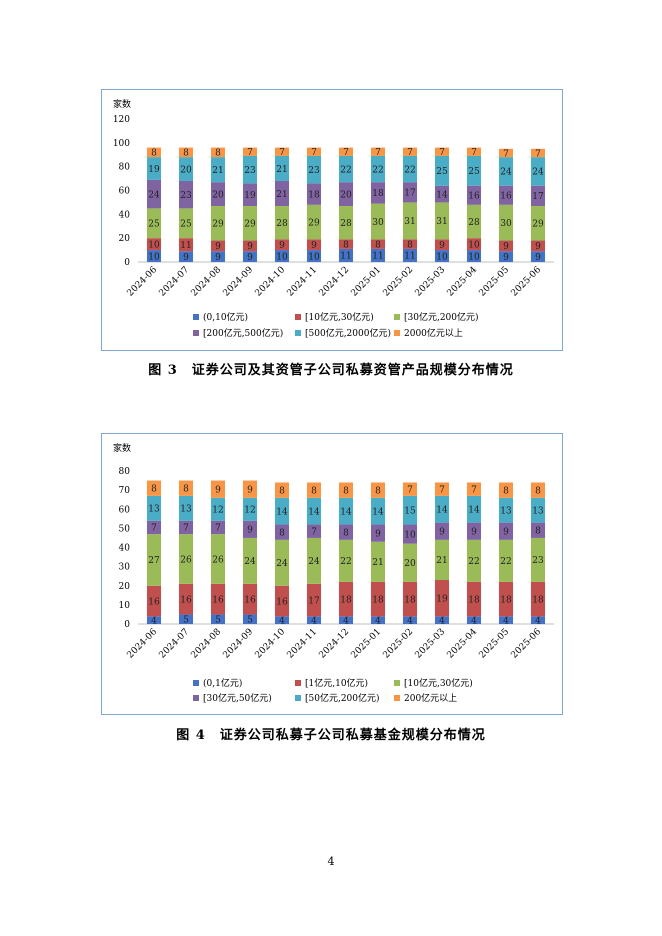 This screenshot has height=936, width=662. Describe the element at coordinates (122, 448) in the screenshot. I see `y-axis-label: 家数` at that location.